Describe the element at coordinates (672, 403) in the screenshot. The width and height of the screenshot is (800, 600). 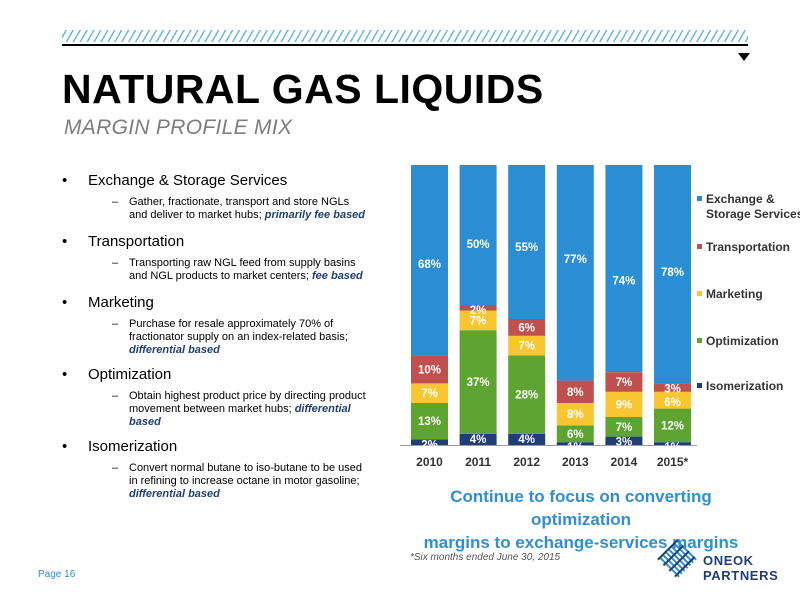
I see `data-label: 6%` at that location.